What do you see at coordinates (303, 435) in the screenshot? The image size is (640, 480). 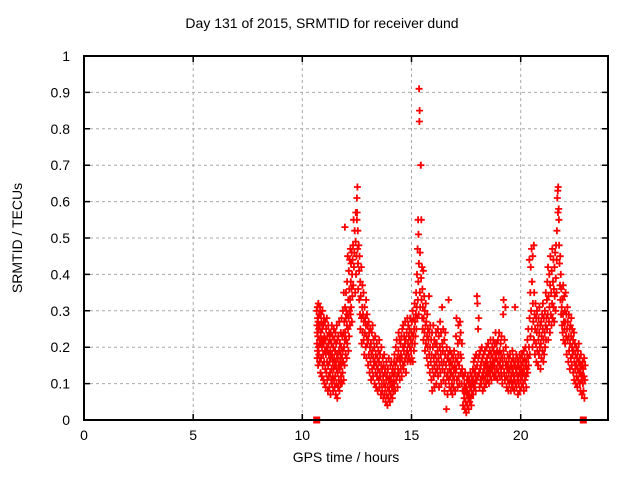 I see `x-tick-label: 10` at bounding box center [303, 435].